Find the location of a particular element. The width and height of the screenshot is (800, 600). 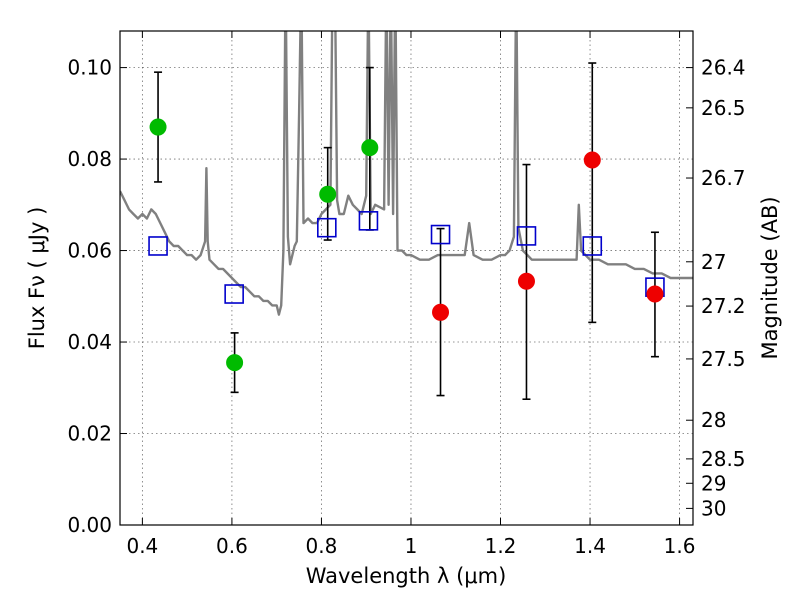

mag-tick-label: 26.5 is located at coordinates (723, 108).